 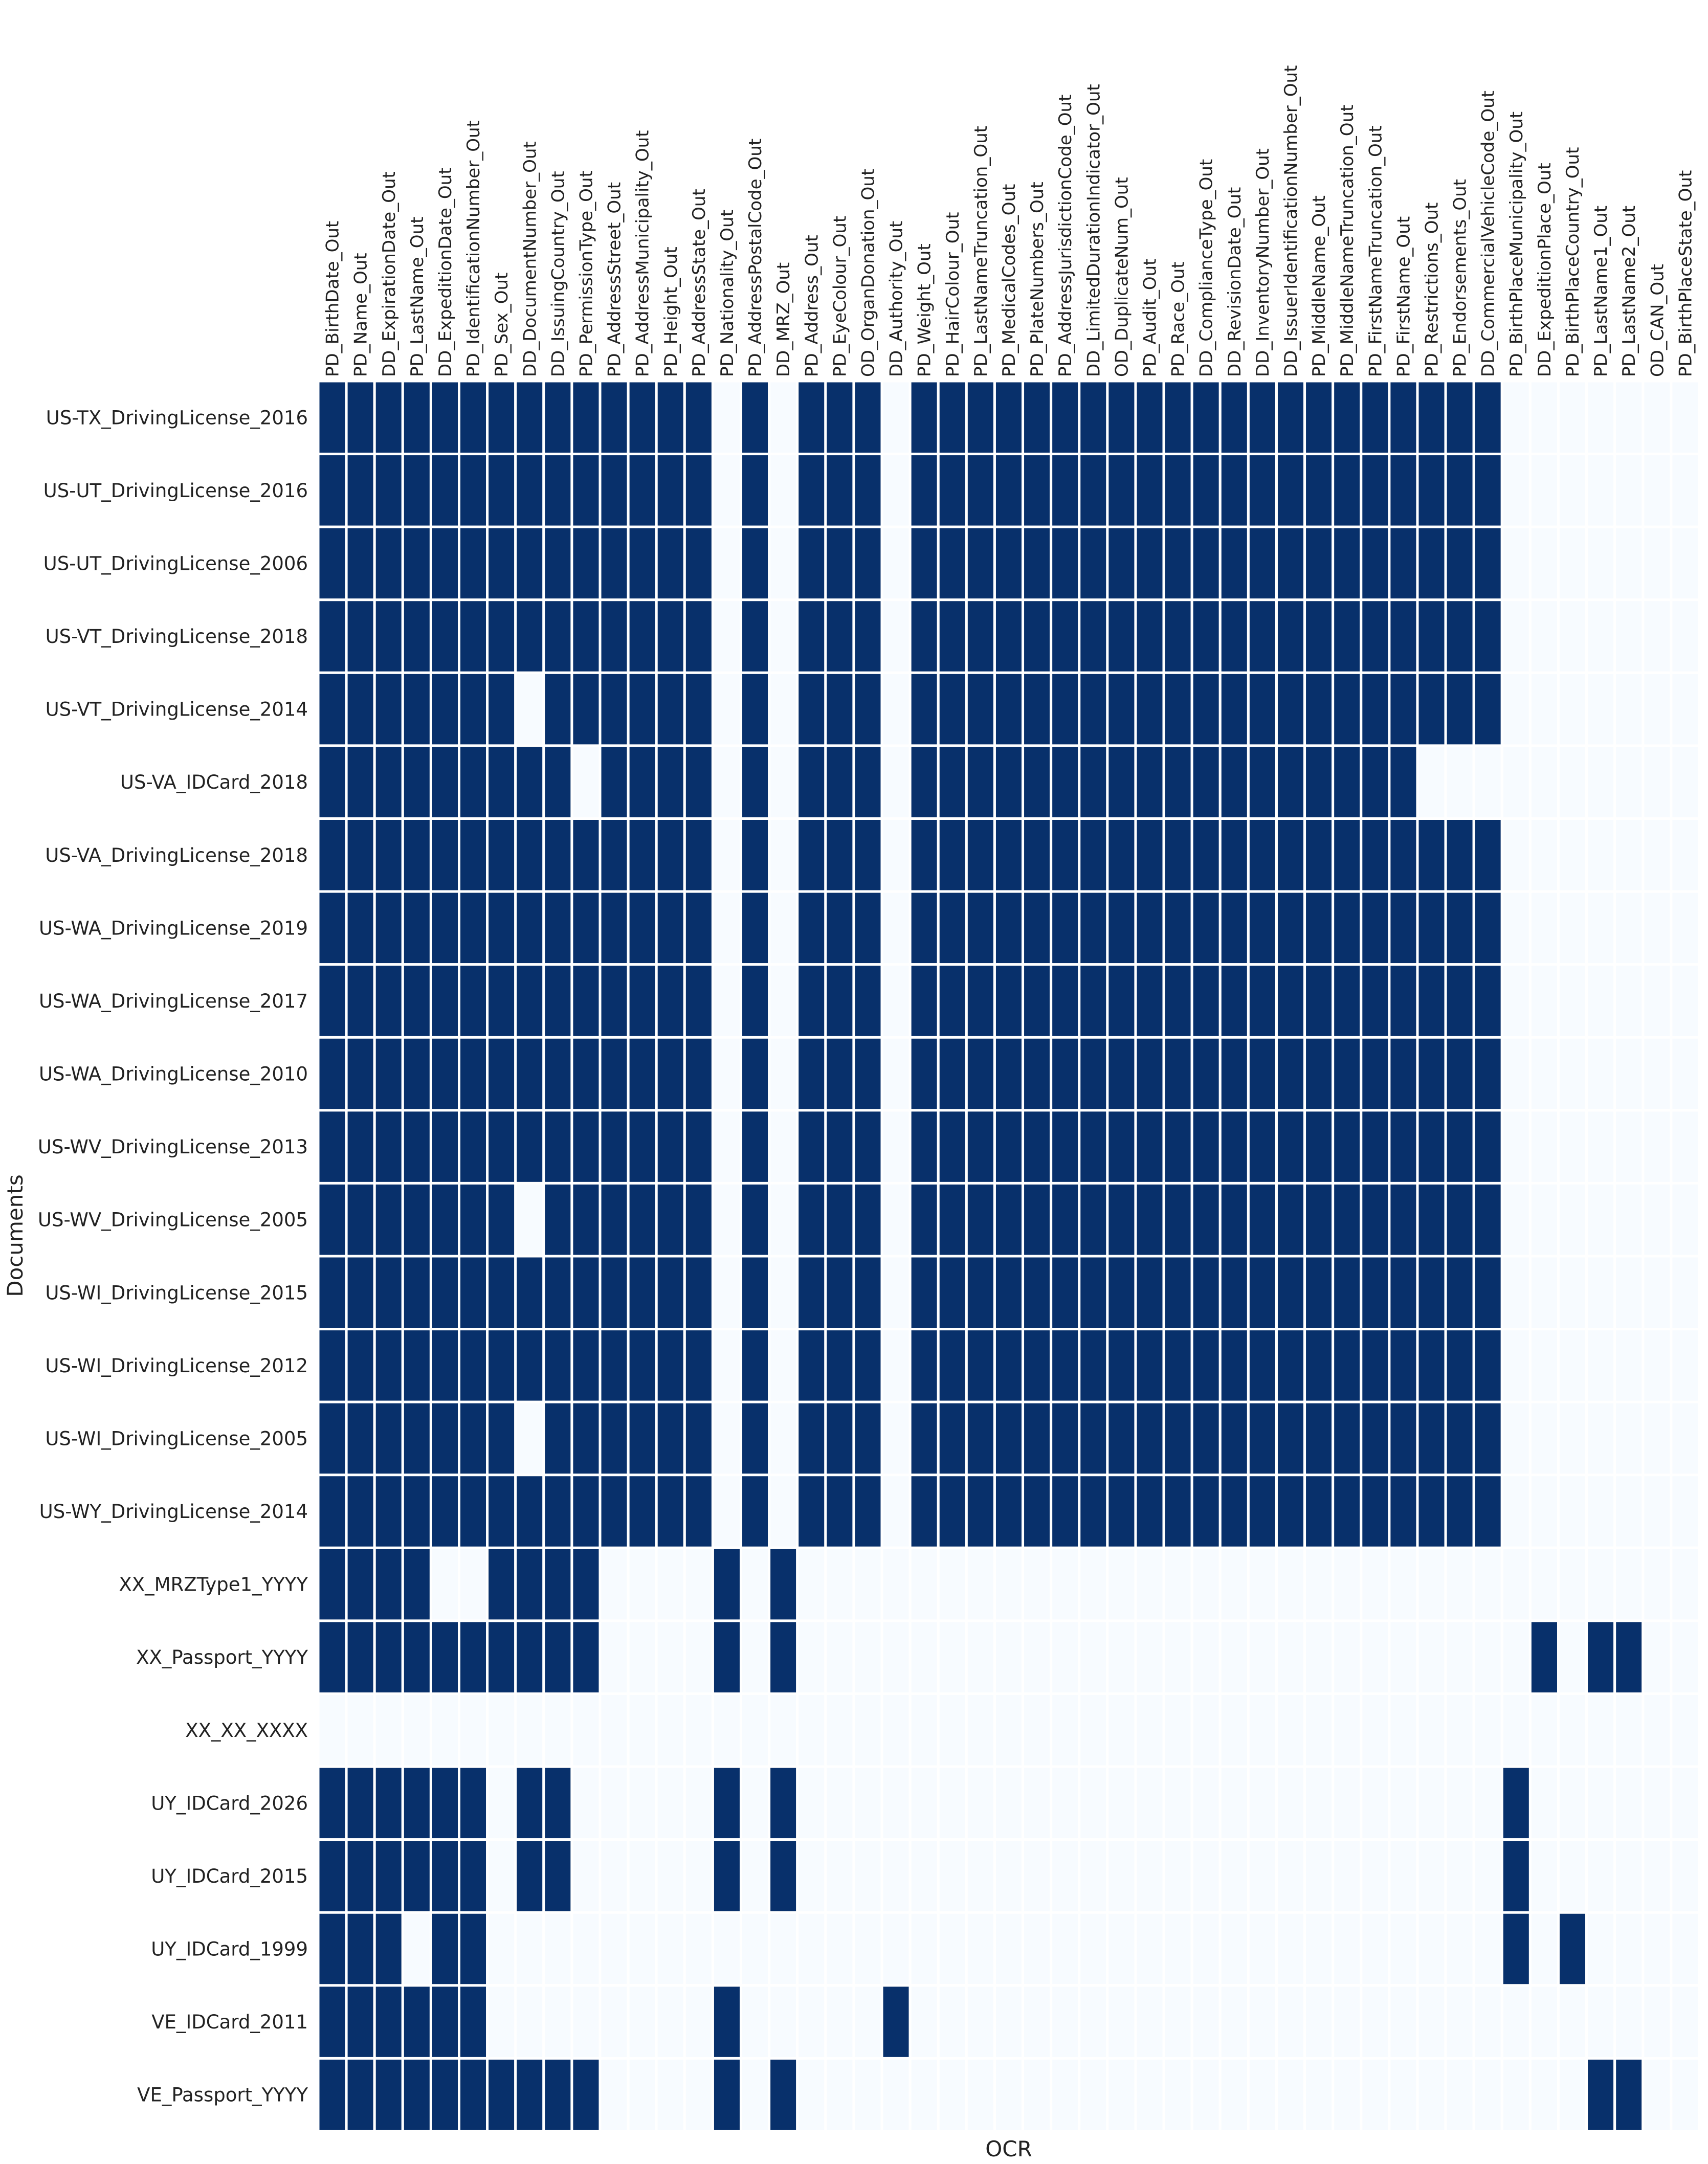 I want to click on column-label: DD_Authority_Out, so click(x=896, y=299).